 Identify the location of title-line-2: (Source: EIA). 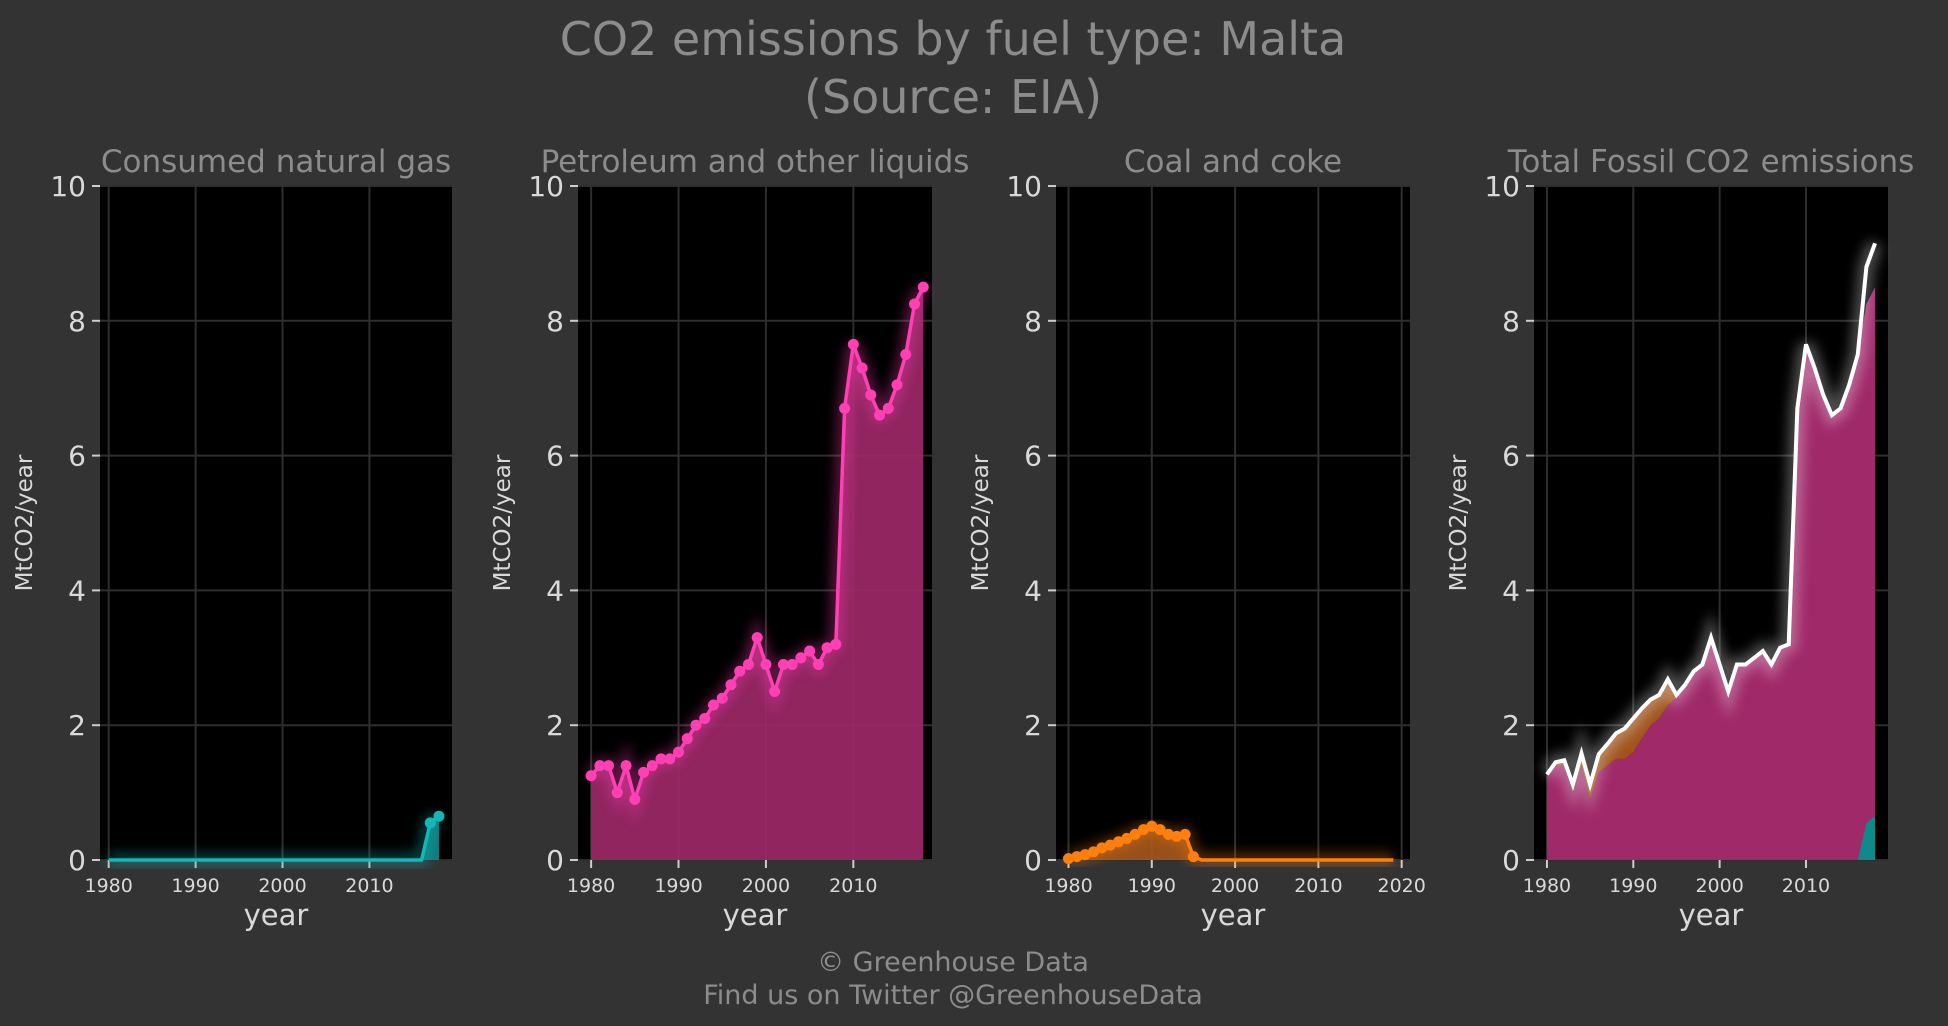
(953, 97).